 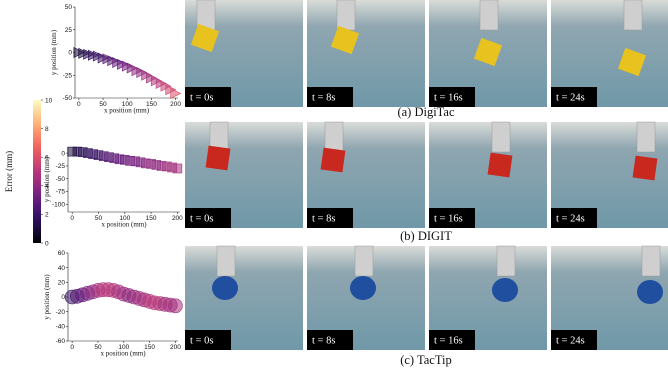 I want to click on y-tick-label: 50, so click(x=69, y=7).